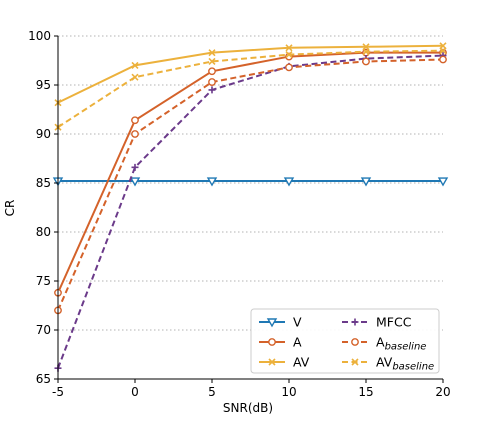 The image size is (486, 428). I want to click on x-tick-label: 15, so click(365, 392).